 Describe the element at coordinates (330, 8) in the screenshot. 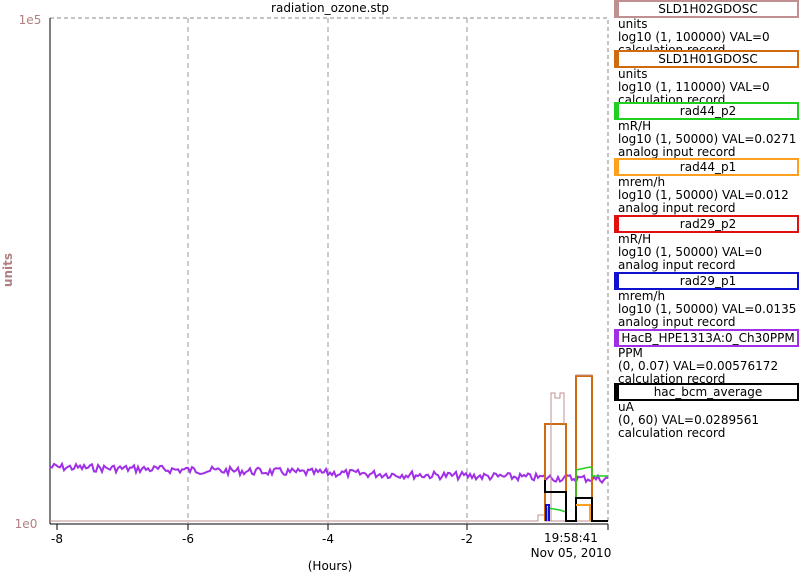

I see `plot-title: radiation_ozone.stp` at that location.